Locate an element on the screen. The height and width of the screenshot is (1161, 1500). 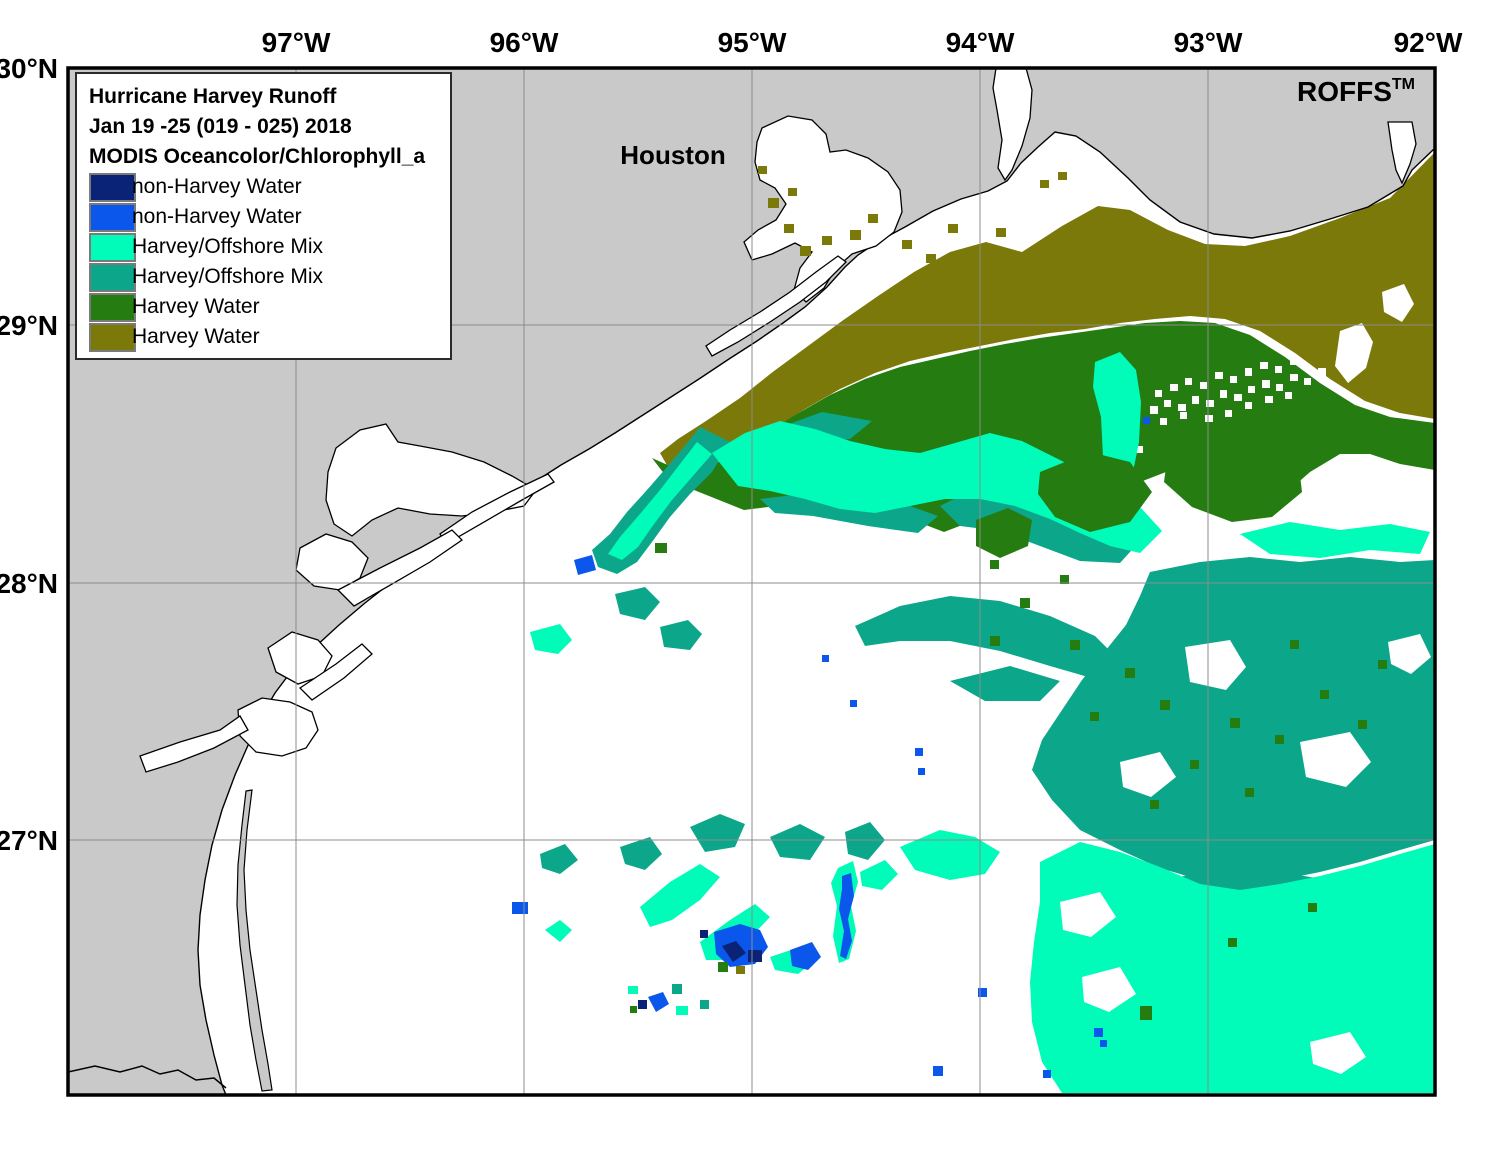
calcasieu-lake is located at coordinates (1402, 153).